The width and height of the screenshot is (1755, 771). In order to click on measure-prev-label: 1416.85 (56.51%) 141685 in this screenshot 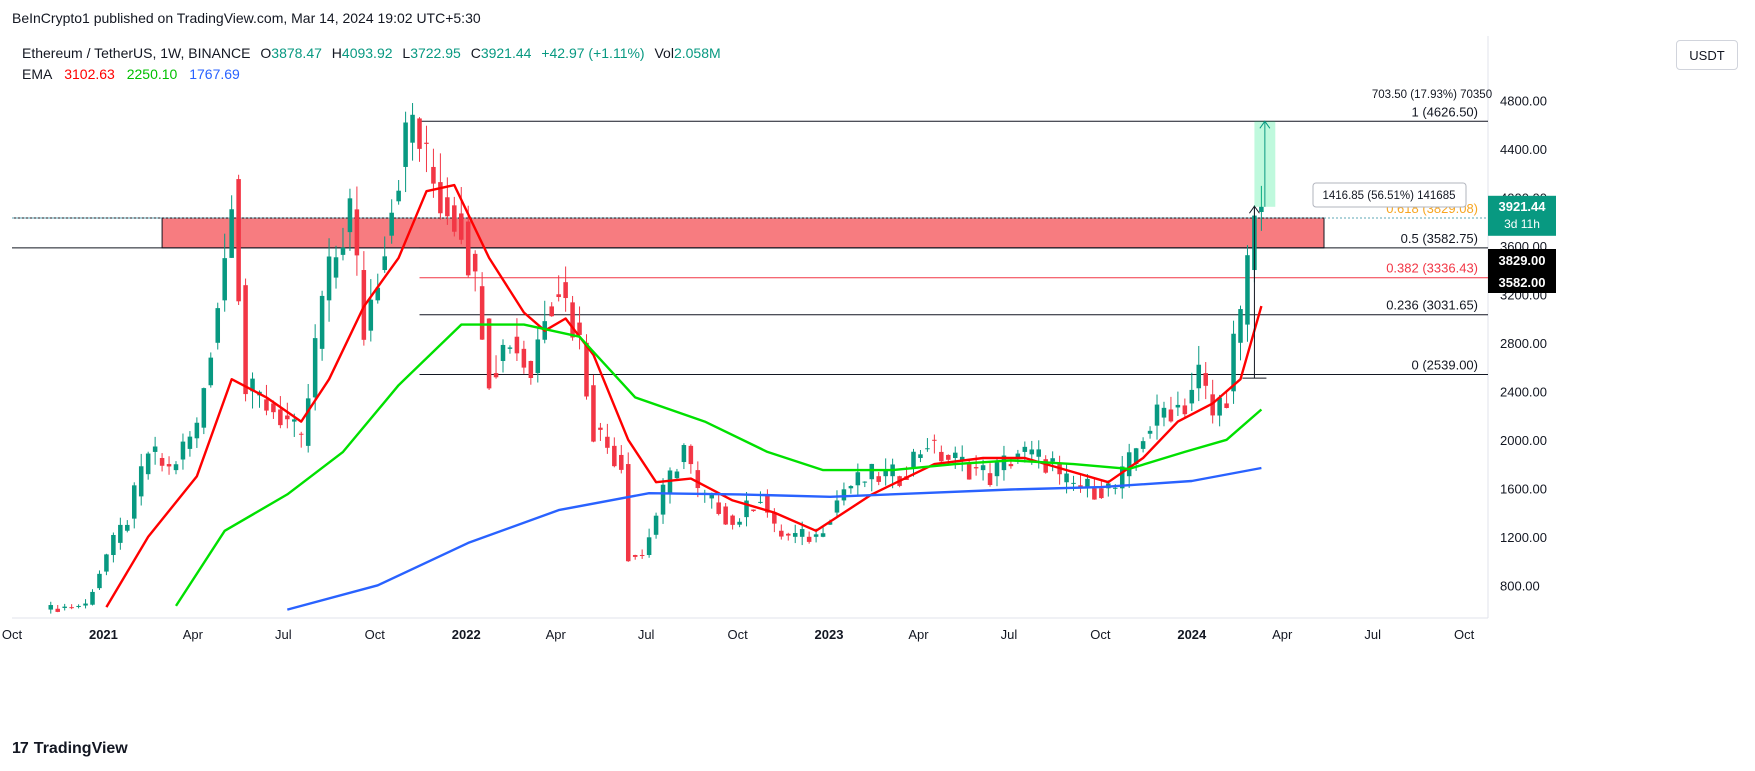, I will do `click(1389, 196)`.